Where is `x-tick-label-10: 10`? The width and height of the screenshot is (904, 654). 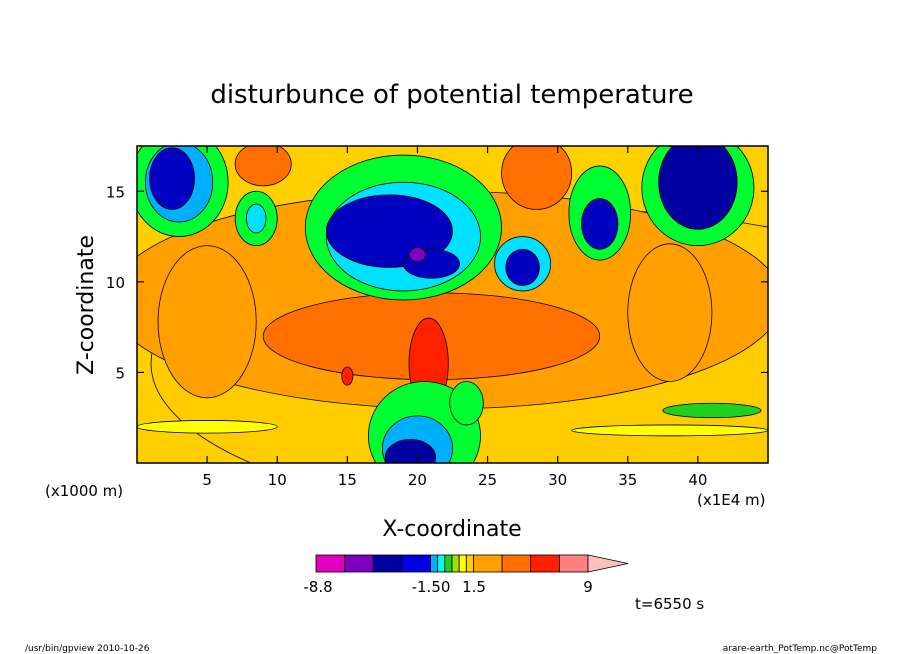
x-tick-label-10: 10 is located at coordinates (277, 480).